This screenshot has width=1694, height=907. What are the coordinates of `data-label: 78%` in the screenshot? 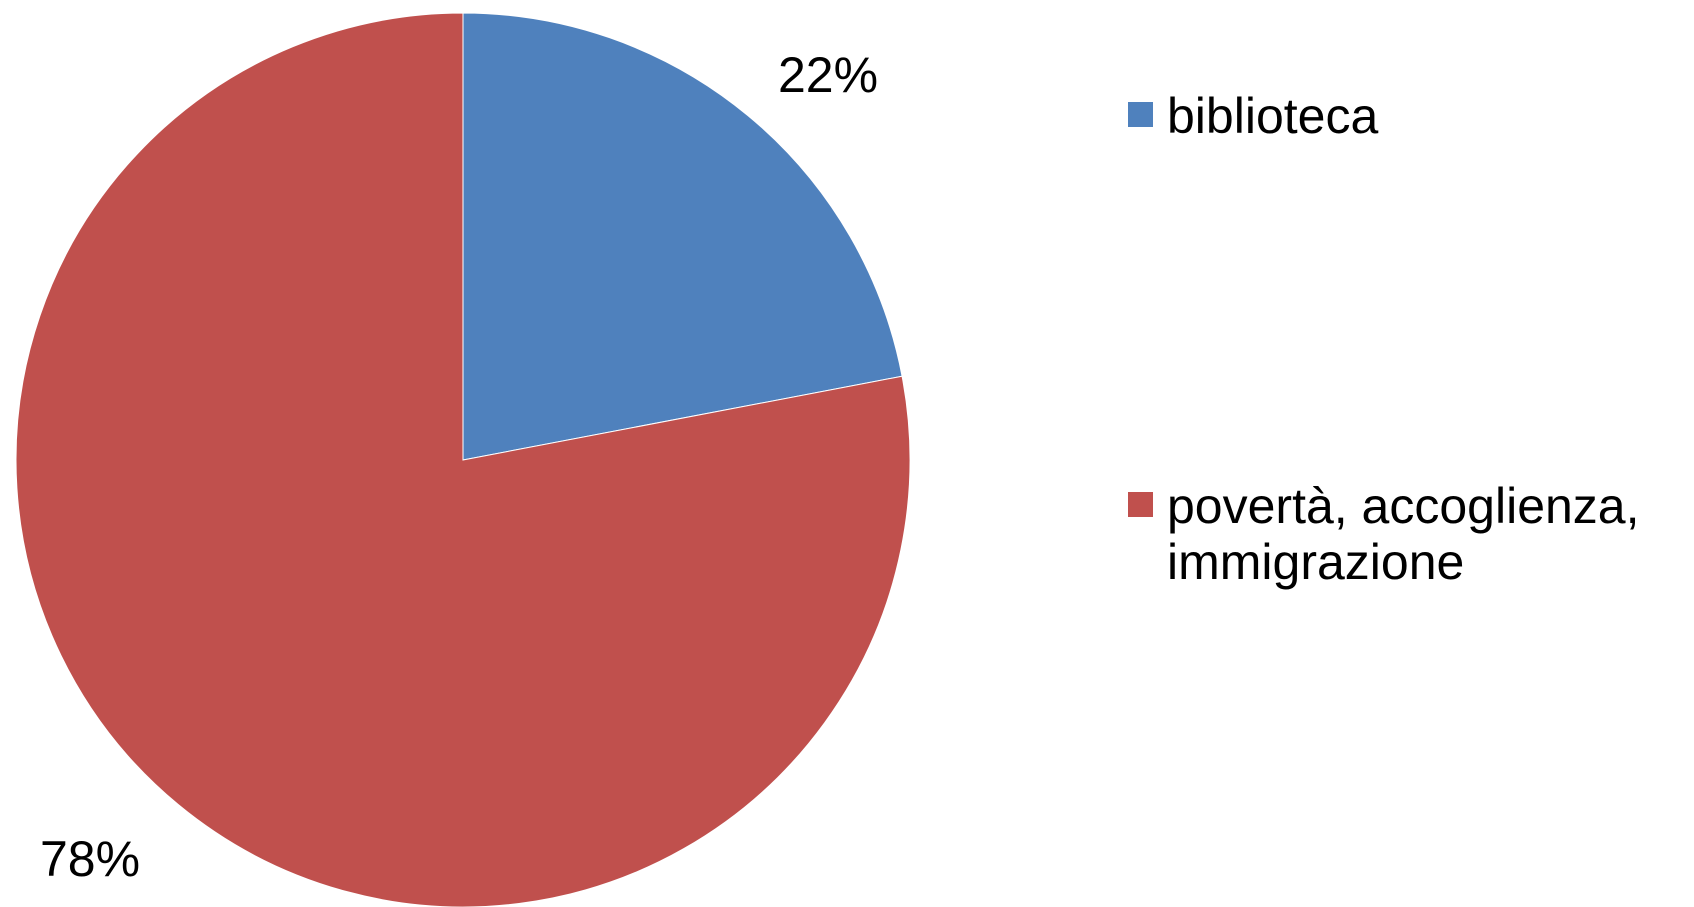 It's located at (90, 859).